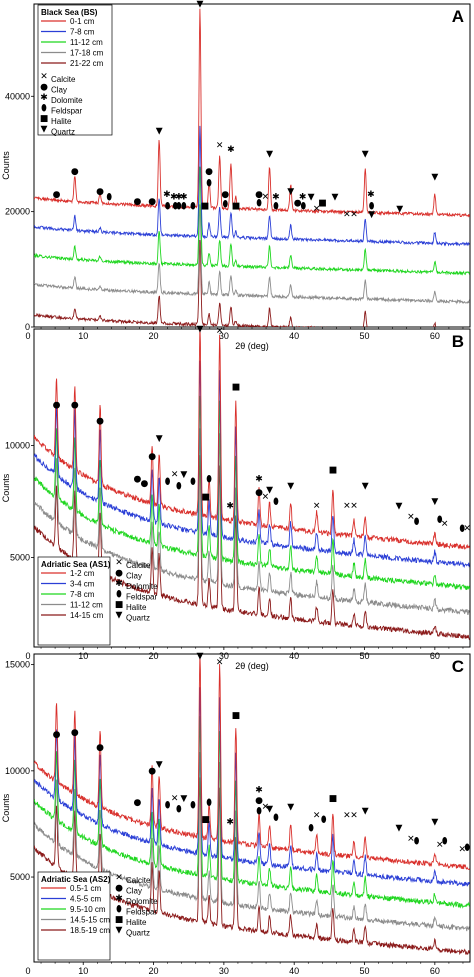 The image size is (474, 977). What do you see at coordinates (76, 564) in the screenshot?
I see `legend-title: Adriatic Sea (AS1)` at bounding box center [76, 564].